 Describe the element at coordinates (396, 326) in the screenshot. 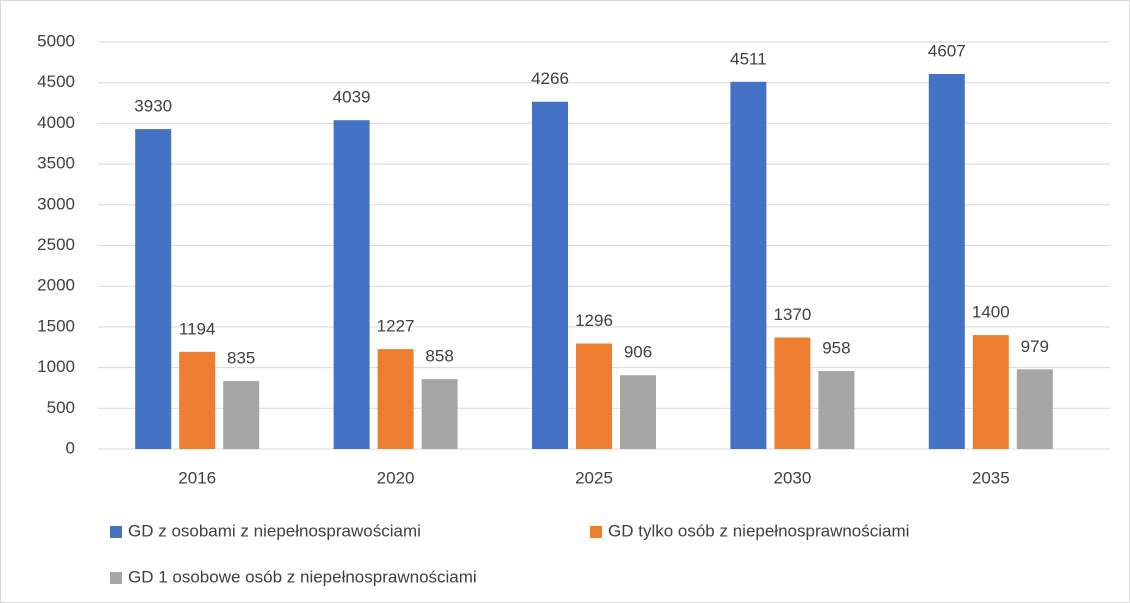

I see `data-label: 1227` at that location.